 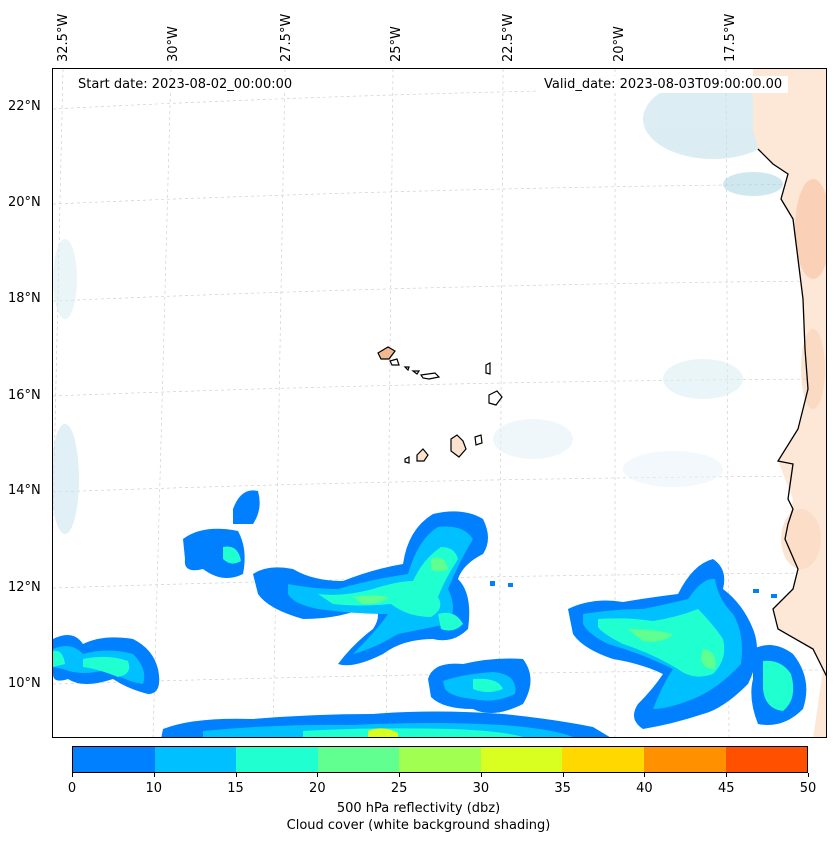 What do you see at coordinates (399, 788) in the screenshot?
I see `colorbar-tick-label: 25` at bounding box center [399, 788].